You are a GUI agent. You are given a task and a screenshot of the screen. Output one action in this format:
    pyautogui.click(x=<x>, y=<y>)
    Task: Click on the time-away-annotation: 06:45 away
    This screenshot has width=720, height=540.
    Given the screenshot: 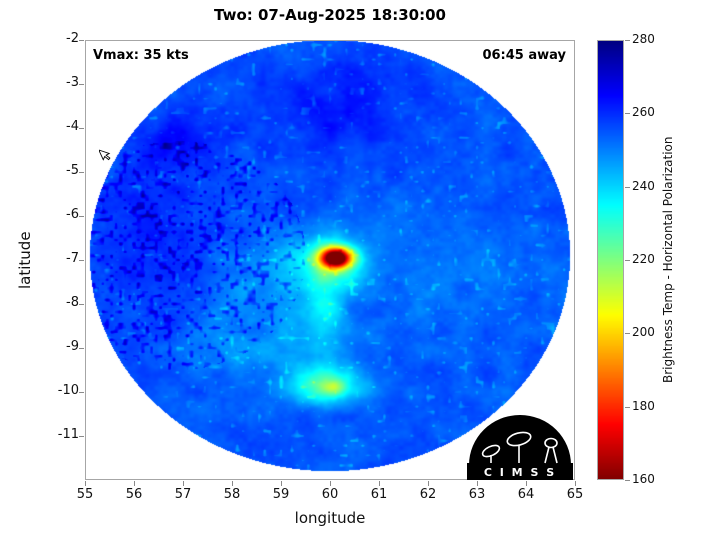 What is the action you would take?
    pyautogui.click(x=524, y=55)
    